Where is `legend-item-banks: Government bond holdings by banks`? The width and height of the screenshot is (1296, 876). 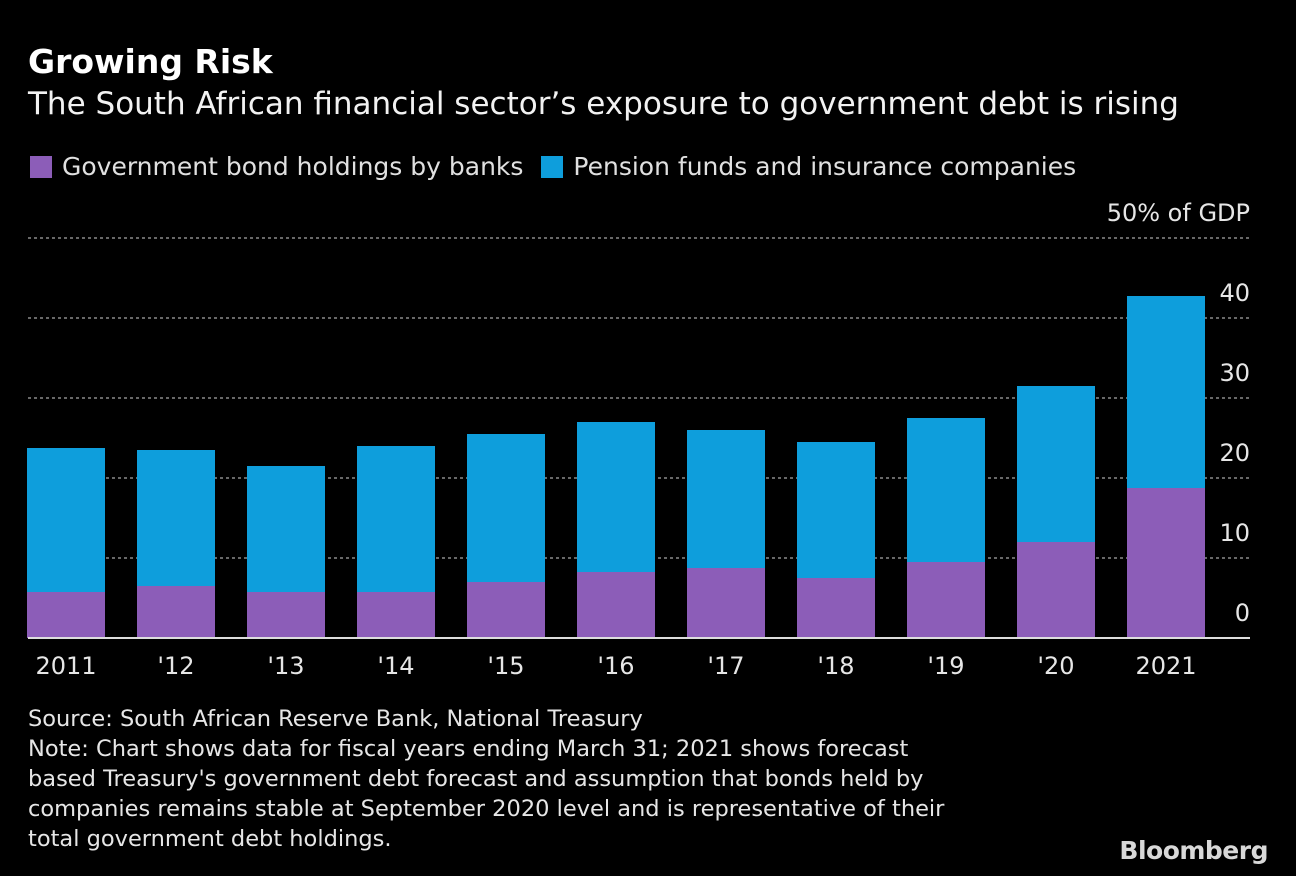
legend-item-banks: Government bond holdings by banks is located at coordinates (276, 166).